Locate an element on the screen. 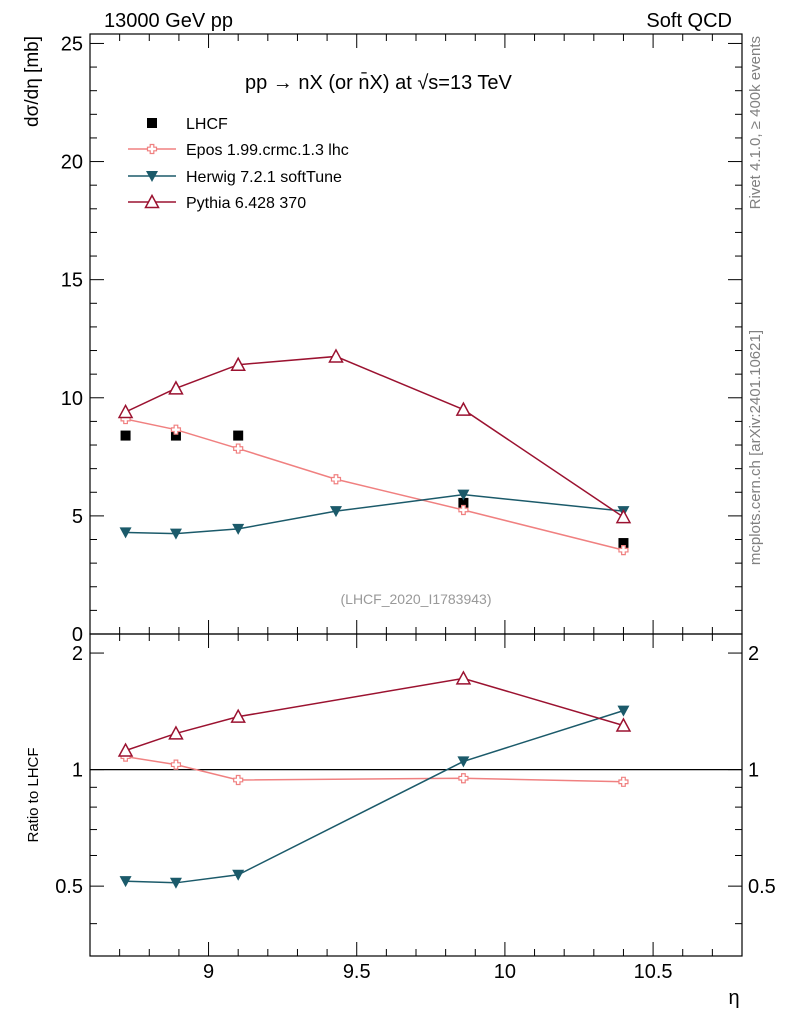 This screenshot has width=786, height=1024. ratio-line-herwig is located at coordinates (374, 796).